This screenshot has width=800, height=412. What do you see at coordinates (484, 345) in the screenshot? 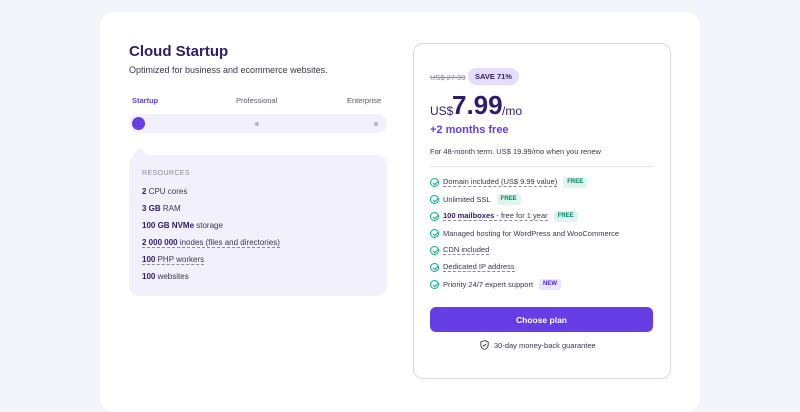
I see `shield-check-icon` at bounding box center [484, 345].